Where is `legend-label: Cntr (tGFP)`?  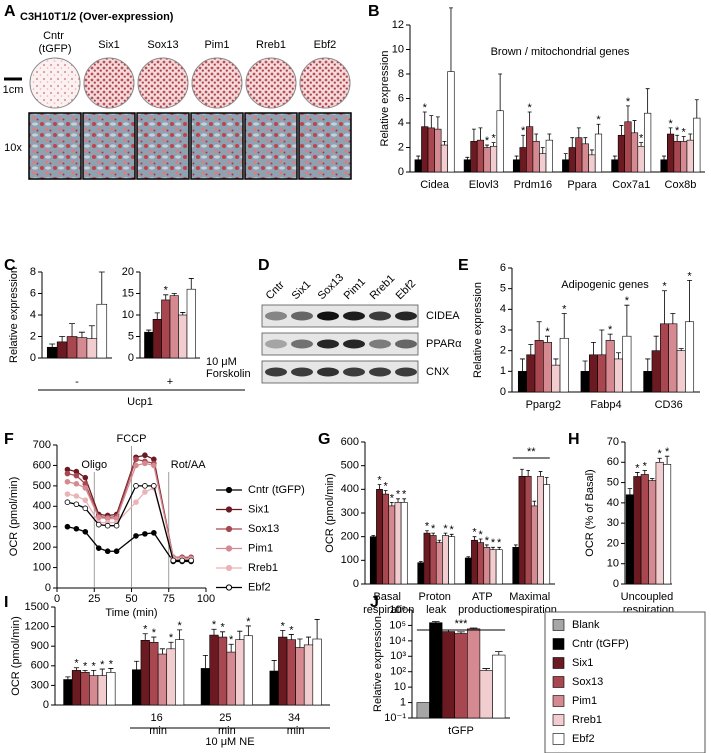
legend-label: Cntr (tGFP) is located at coordinates (600, 644).